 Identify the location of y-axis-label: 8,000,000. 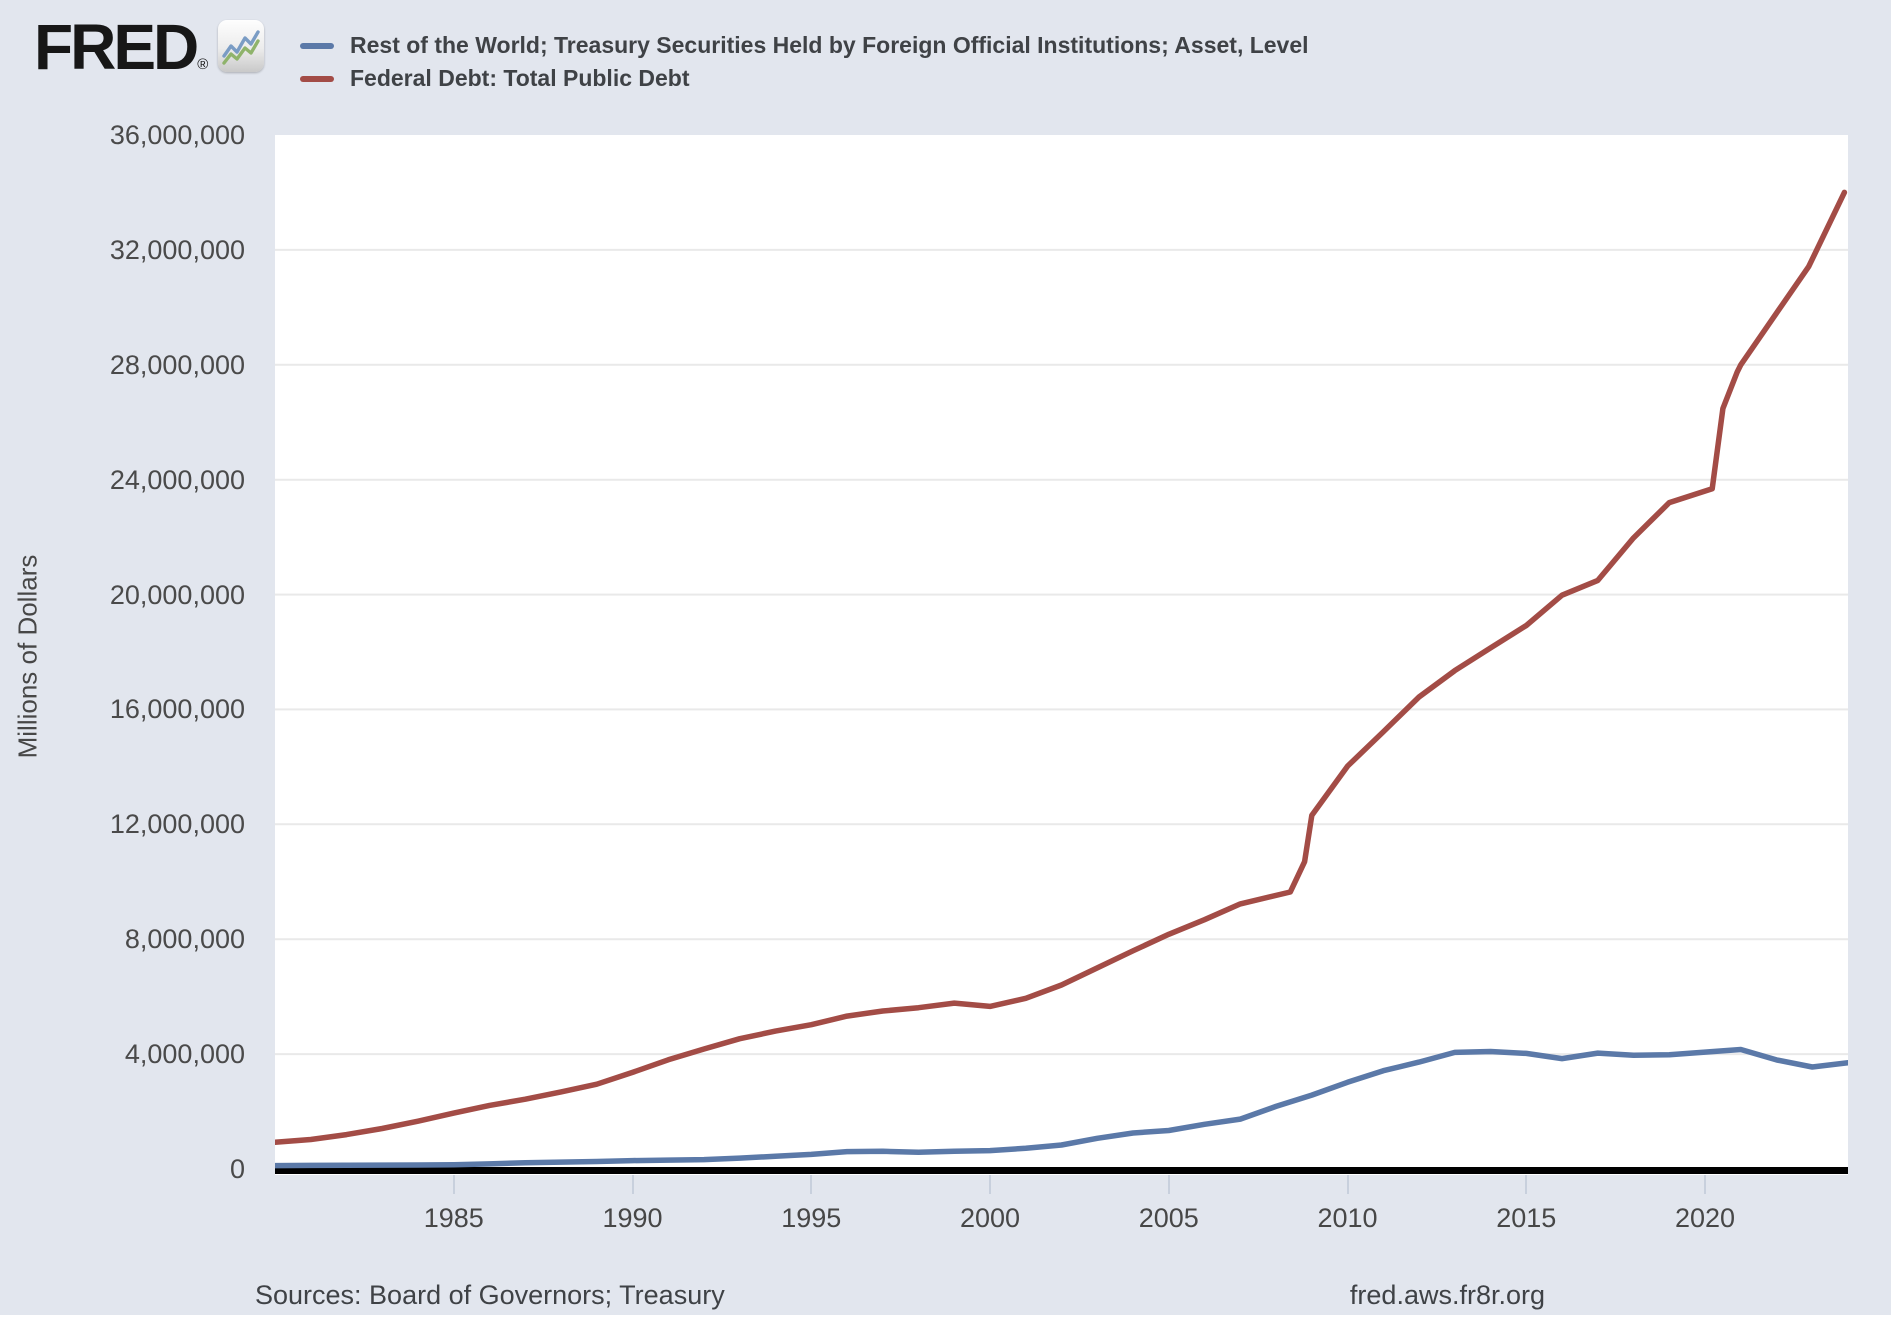
(184, 939).